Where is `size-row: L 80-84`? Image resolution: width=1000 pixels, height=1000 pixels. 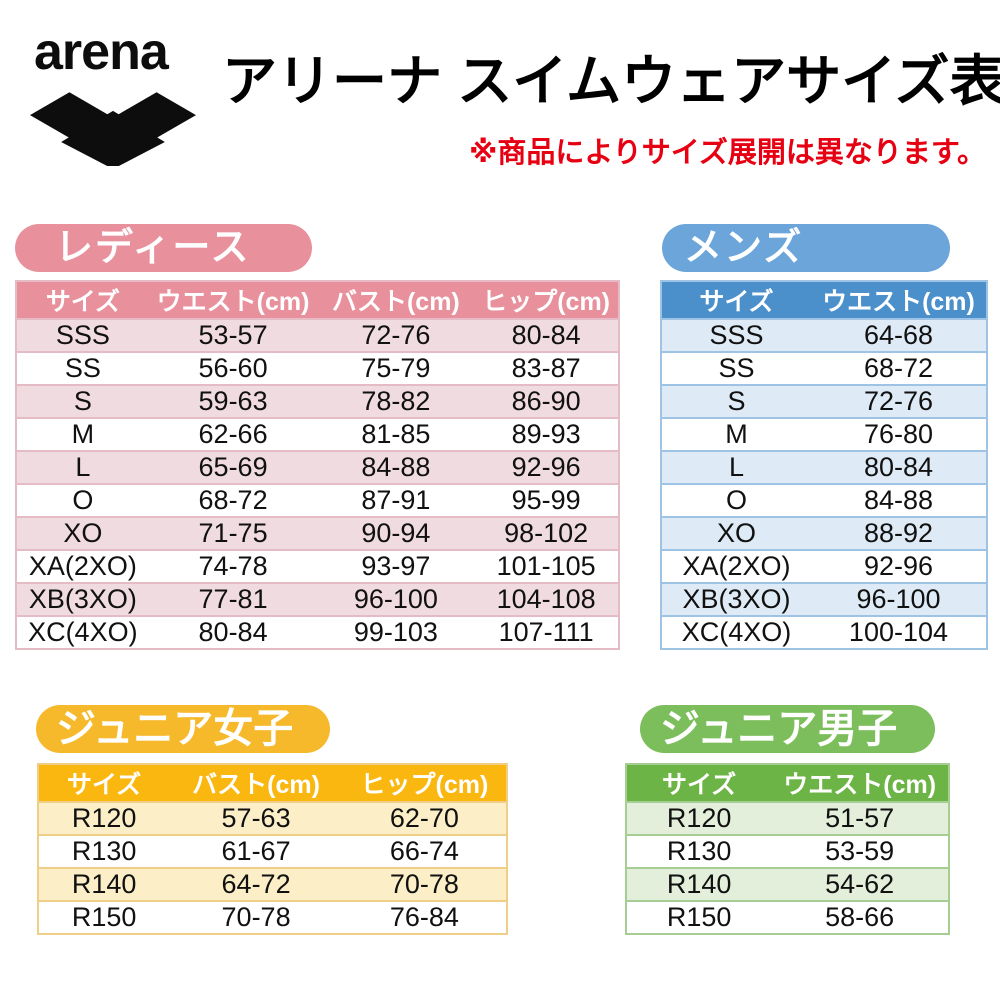
size-row: L 80-84 is located at coordinates (824, 468).